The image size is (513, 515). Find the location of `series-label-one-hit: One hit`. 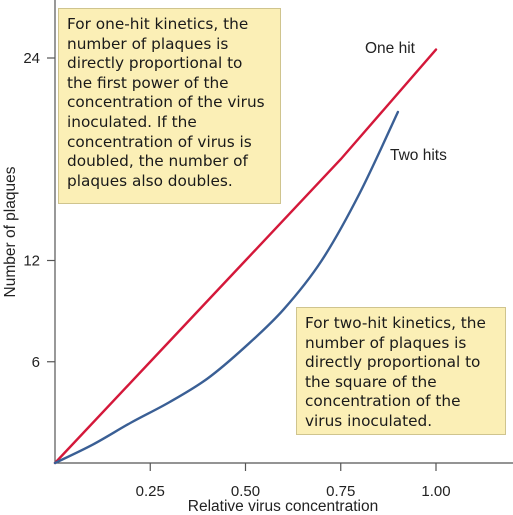

series-label-one-hit: One hit is located at coordinates (390, 48).